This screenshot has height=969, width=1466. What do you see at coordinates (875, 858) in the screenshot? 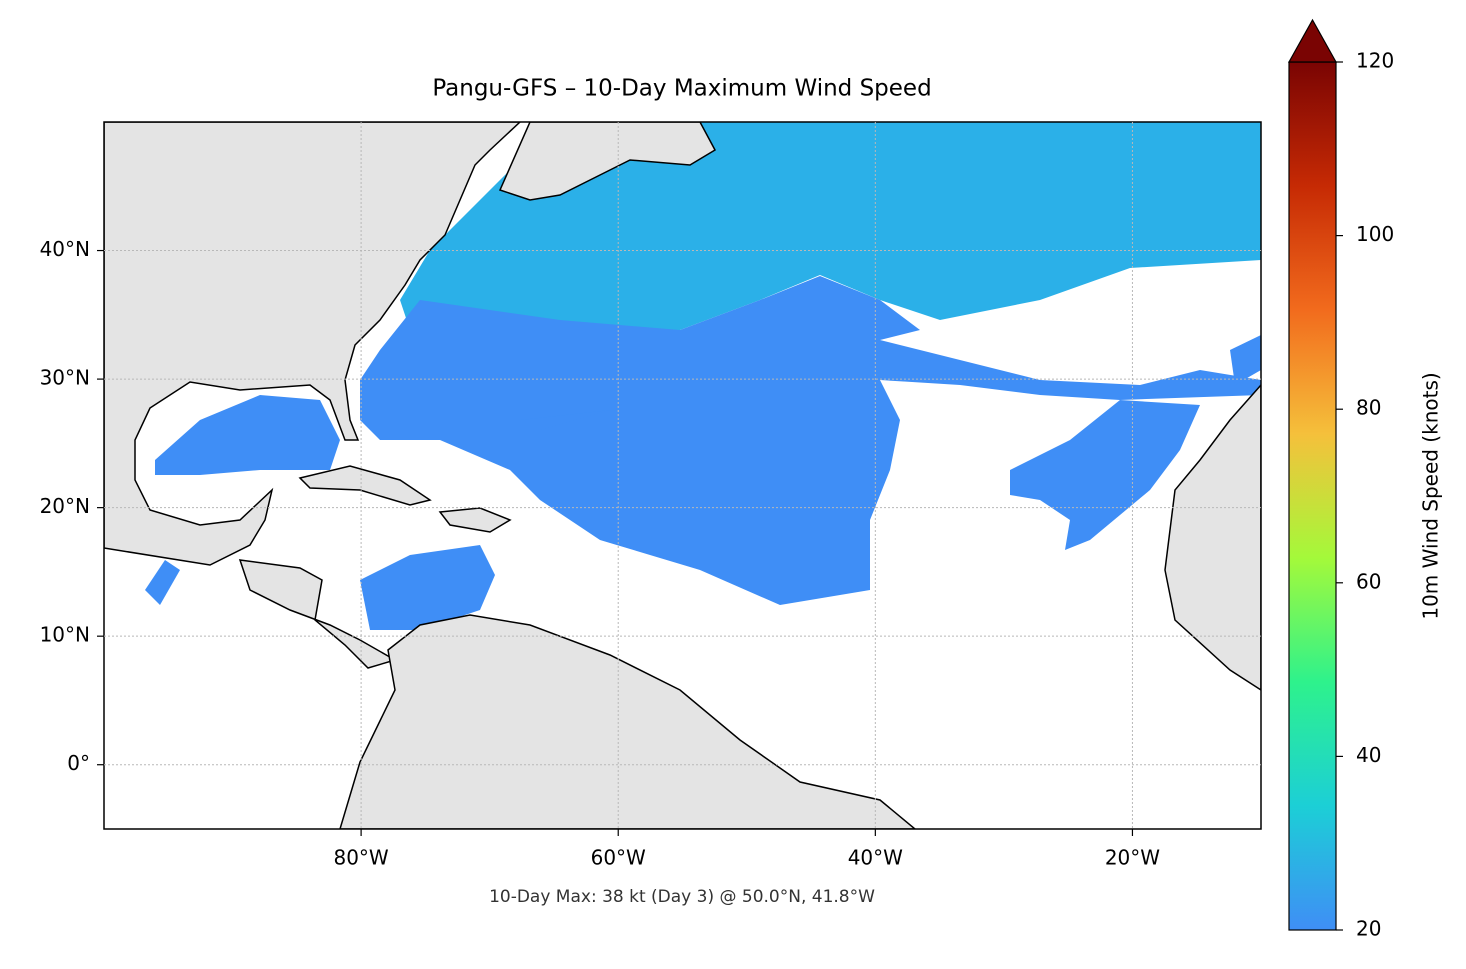
I see `x-tick-label: 40°W` at bounding box center [875, 858].